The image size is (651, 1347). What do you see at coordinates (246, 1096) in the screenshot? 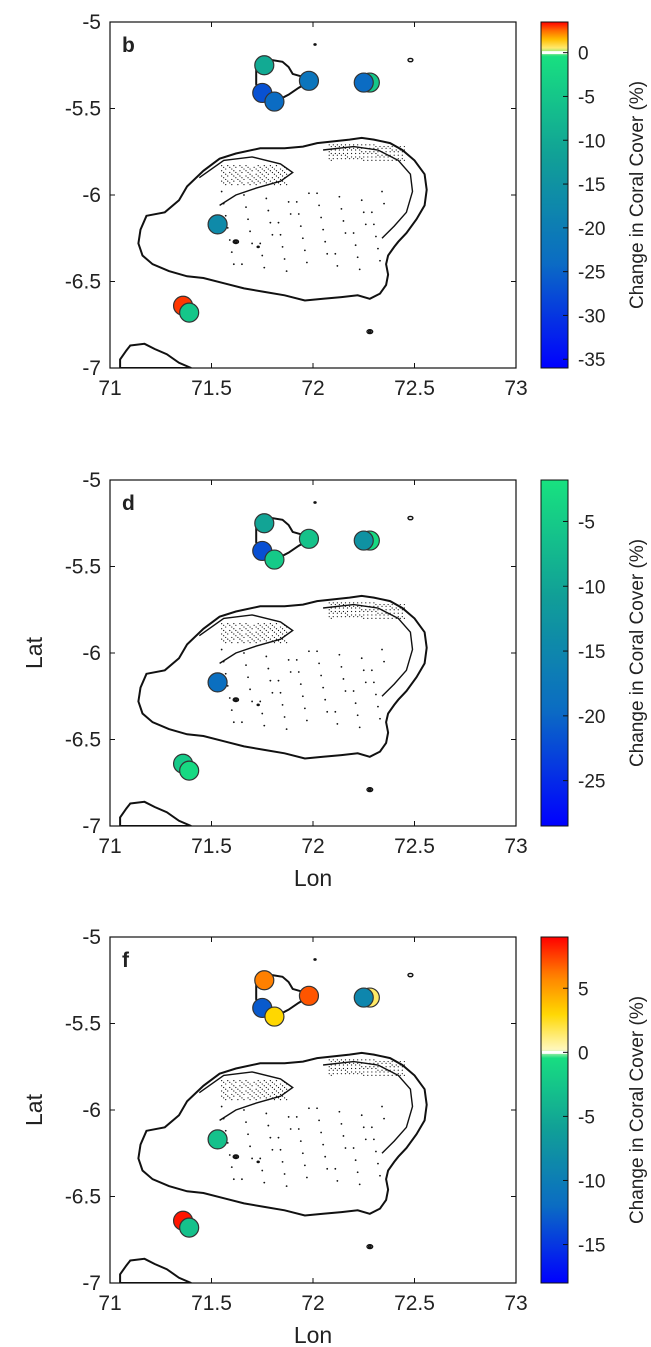
I see `reef-outline` at bounding box center [246, 1096].